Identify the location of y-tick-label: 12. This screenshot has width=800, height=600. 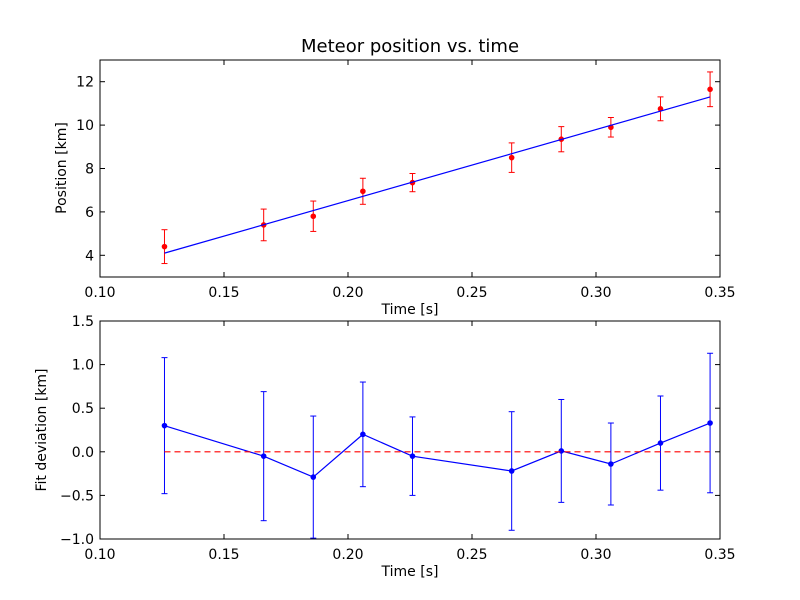
(85, 83).